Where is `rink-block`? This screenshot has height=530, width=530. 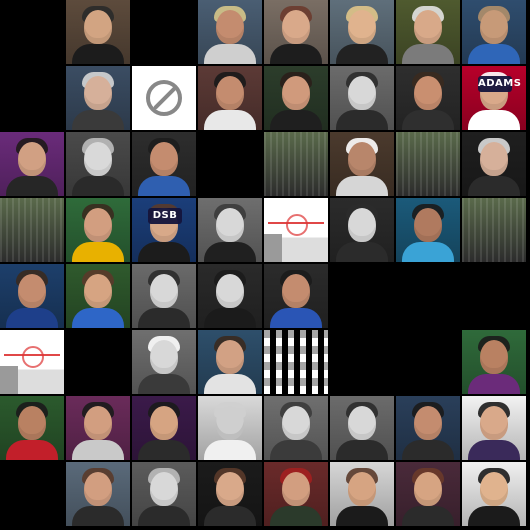
rink-block is located at coordinates (273, 248).